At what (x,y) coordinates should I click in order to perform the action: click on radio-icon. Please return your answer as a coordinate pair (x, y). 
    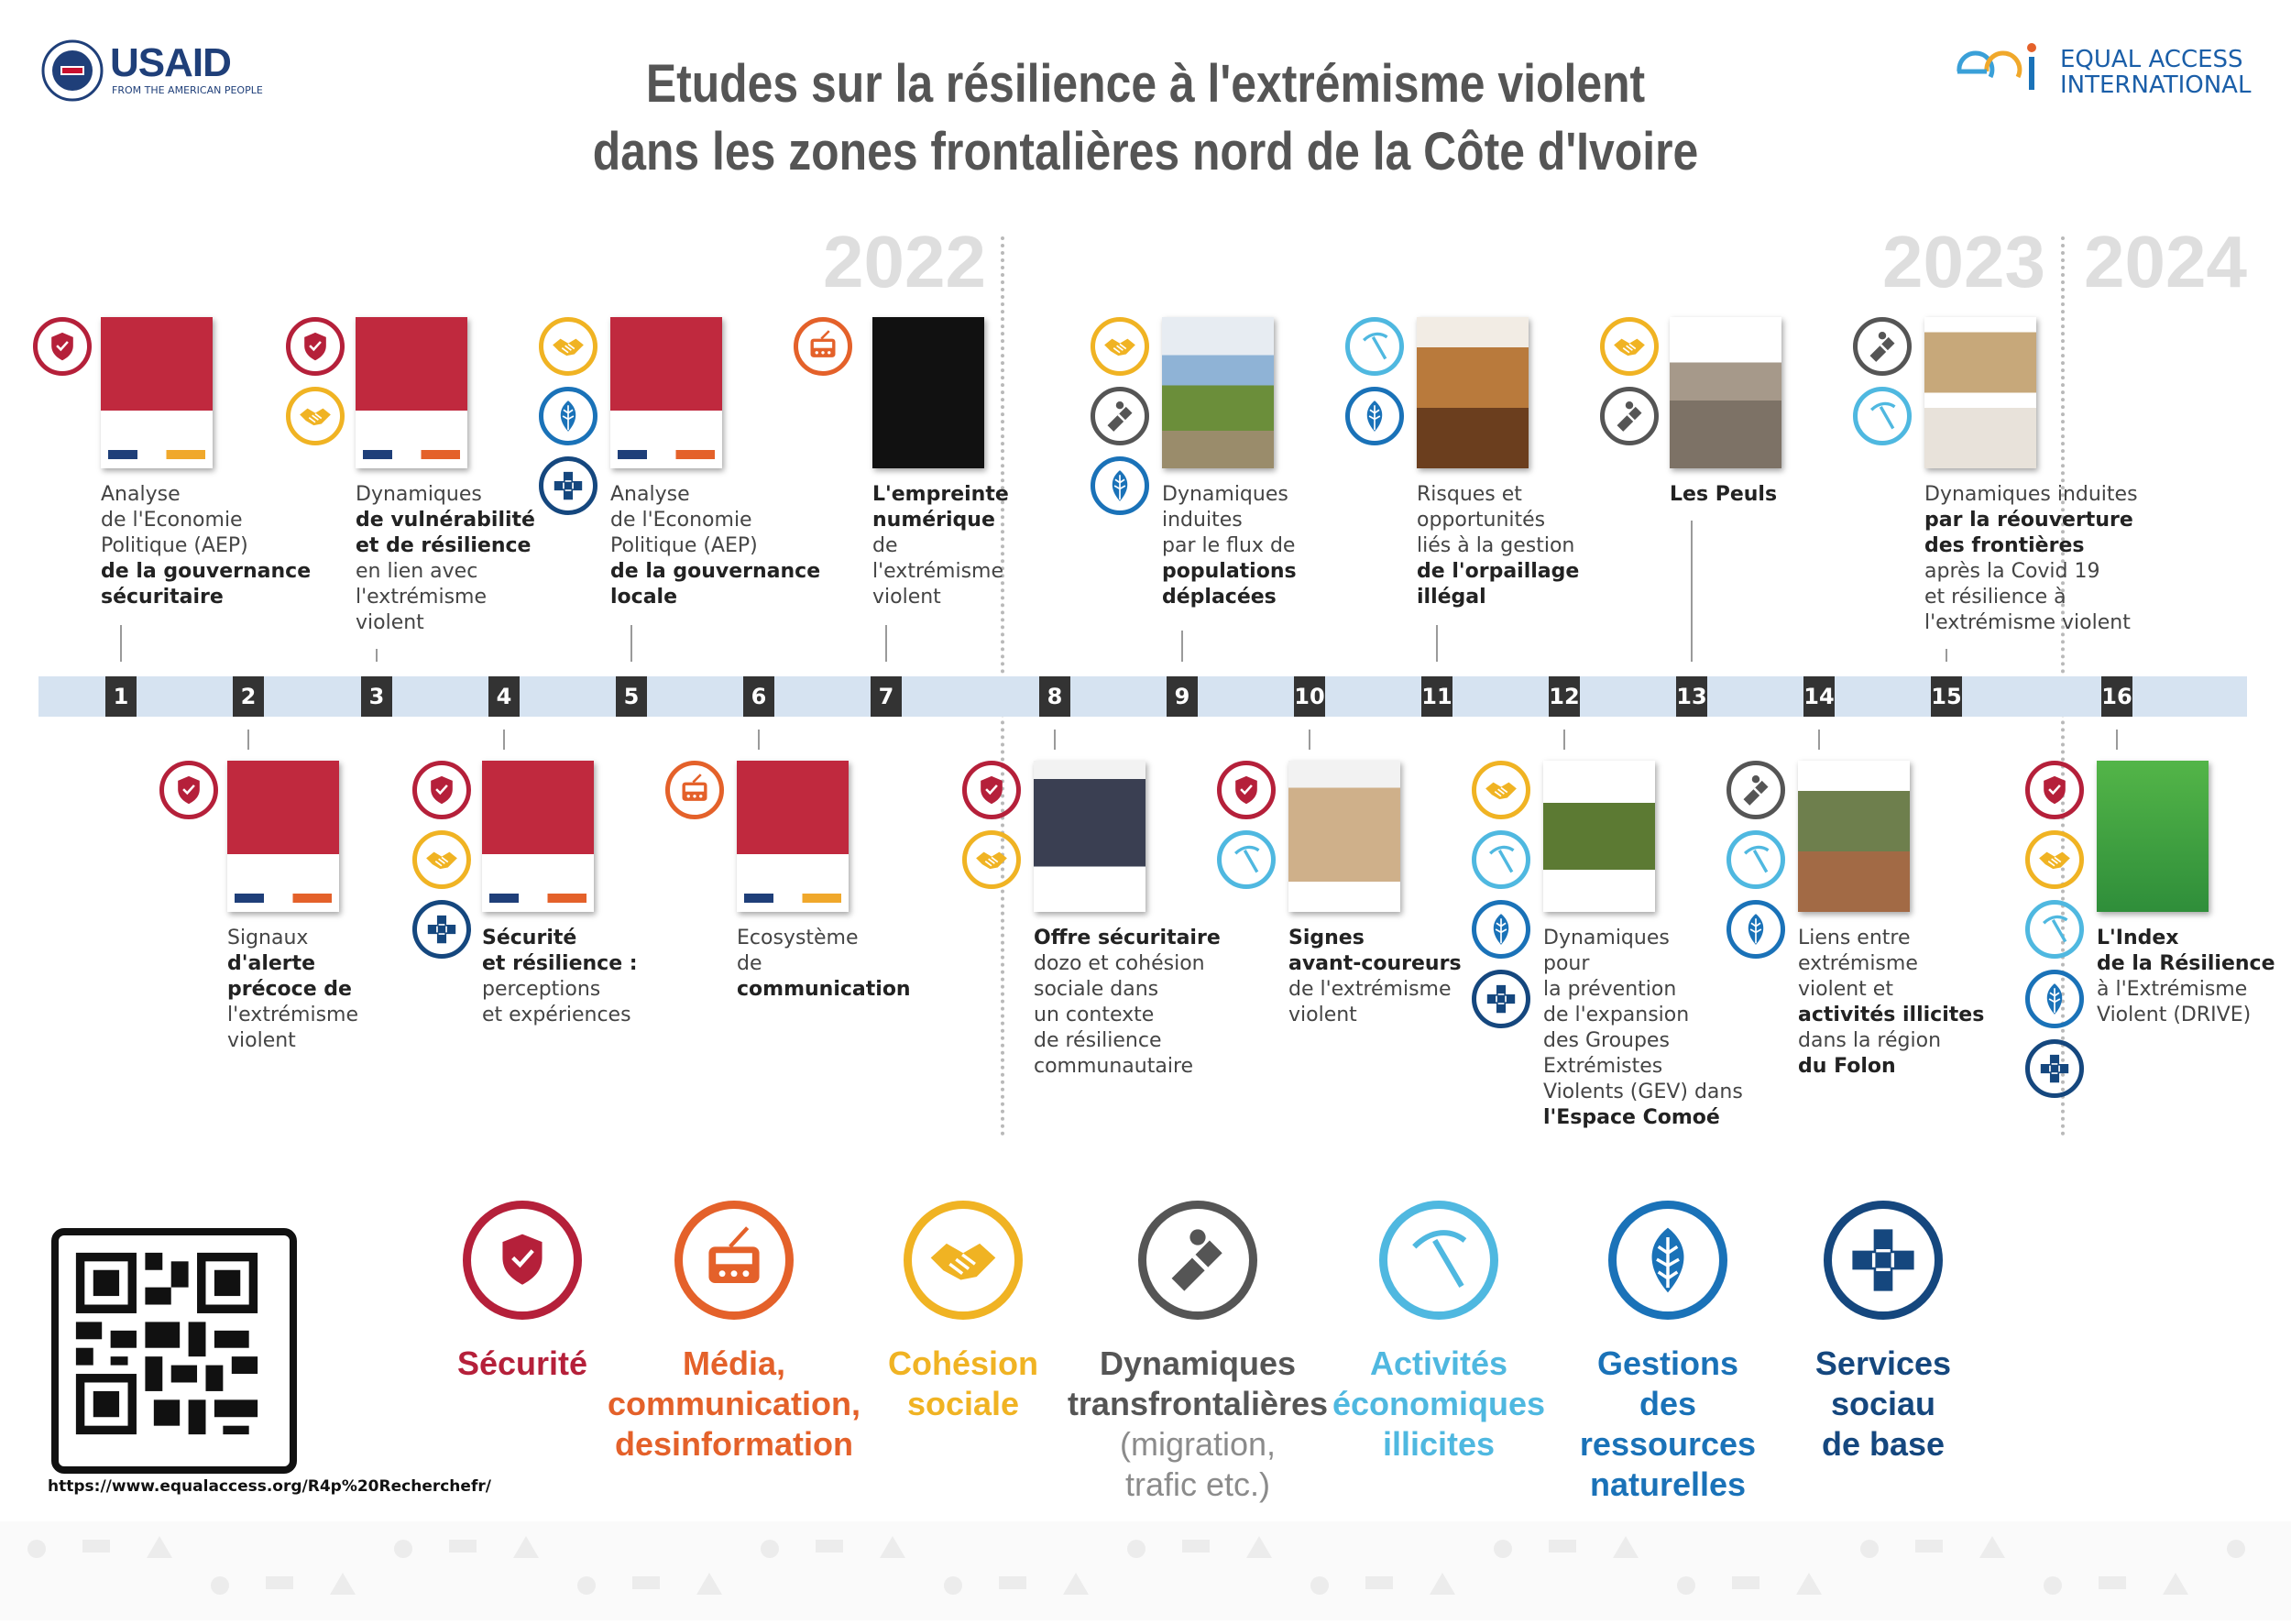
    Looking at the image, I should click on (823, 346).